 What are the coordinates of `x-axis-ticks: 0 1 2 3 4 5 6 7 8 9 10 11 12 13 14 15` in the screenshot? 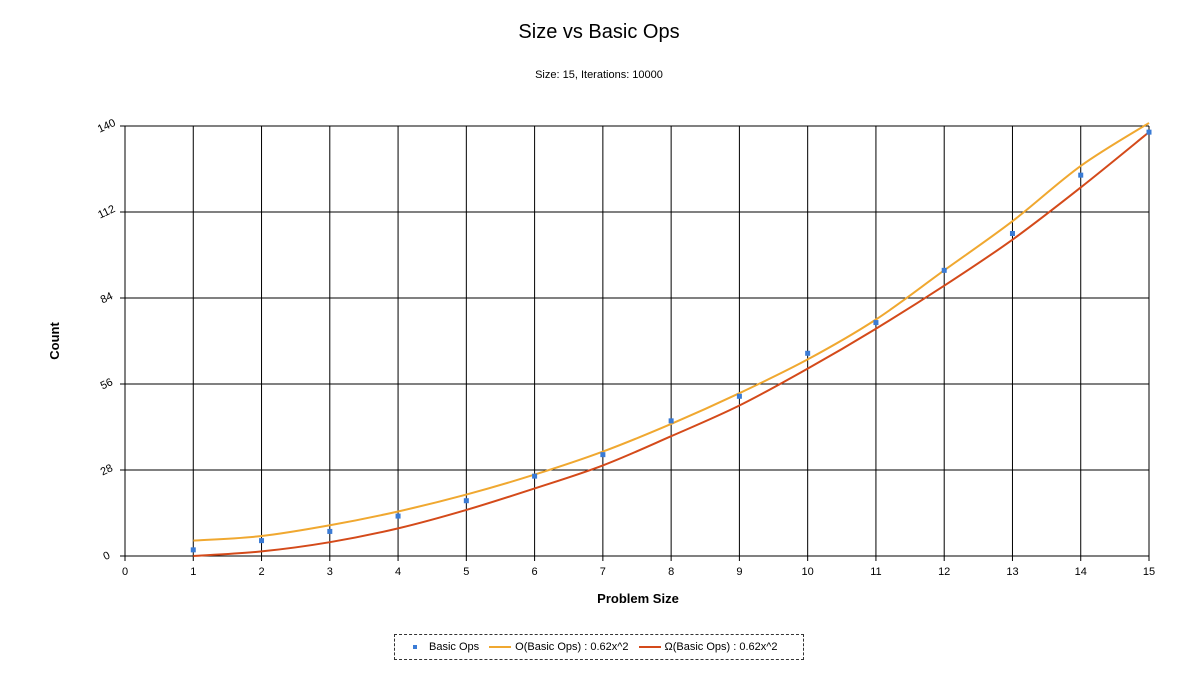 It's located at (638, 572).